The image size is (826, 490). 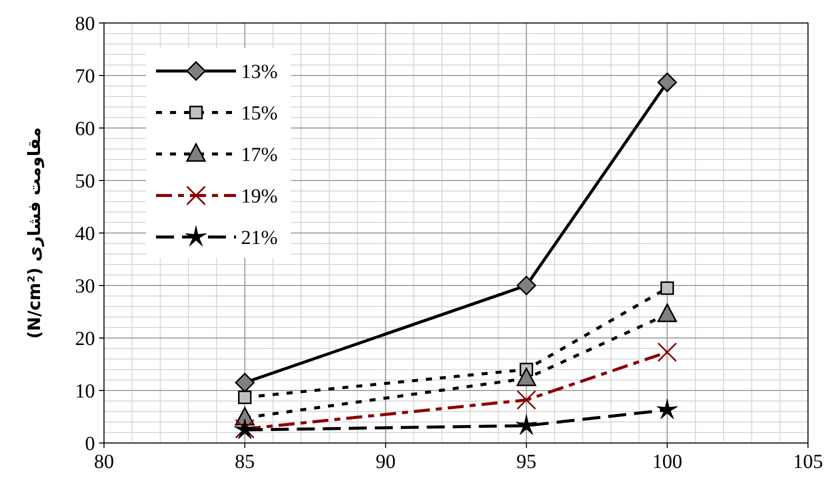 I want to click on x-tick-label: 85, so click(x=244, y=462).